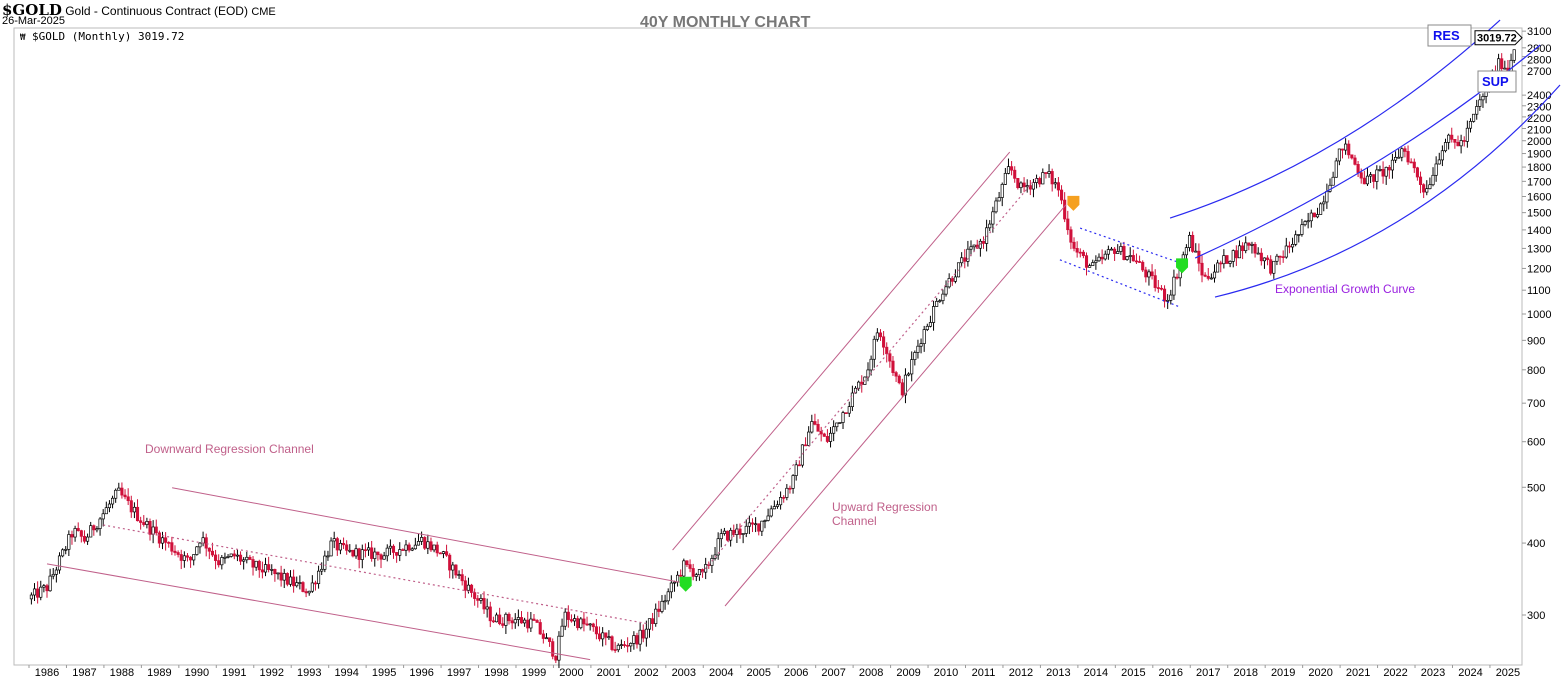  What do you see at coordinates (102, 36) in the screenshot?
I see `series-legend: ₩ $GOLD (Monthly) 3019.72` at bounding box center [102, 36].